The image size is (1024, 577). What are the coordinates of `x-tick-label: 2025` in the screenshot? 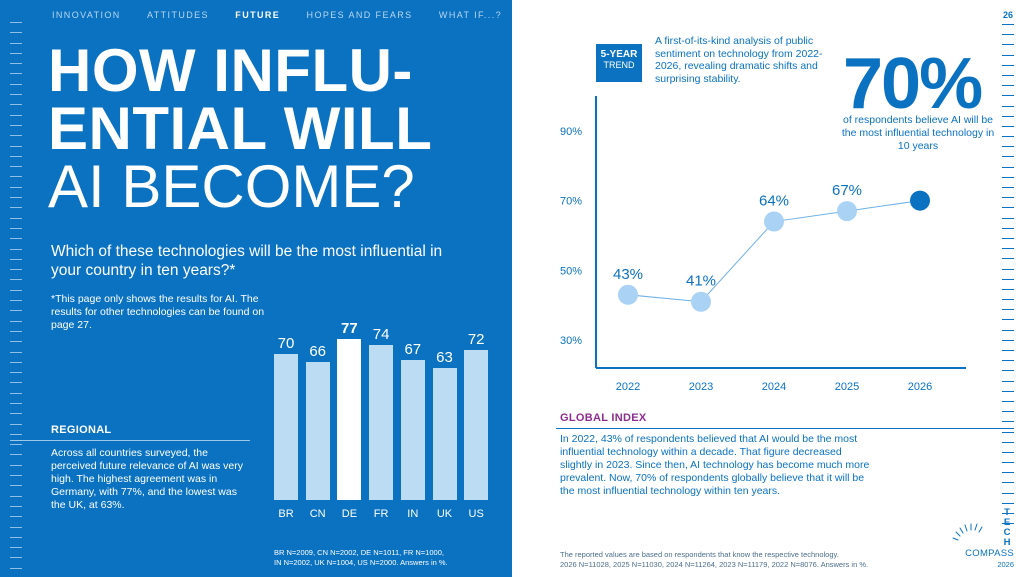 It's located at (847, 387).